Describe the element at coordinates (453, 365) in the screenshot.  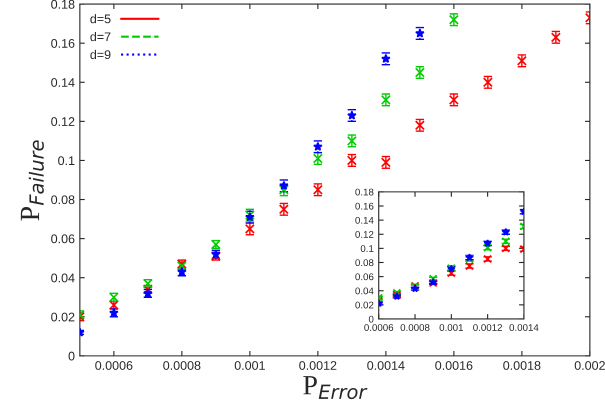
I see `x-tick-label: 0.0016` at that location.